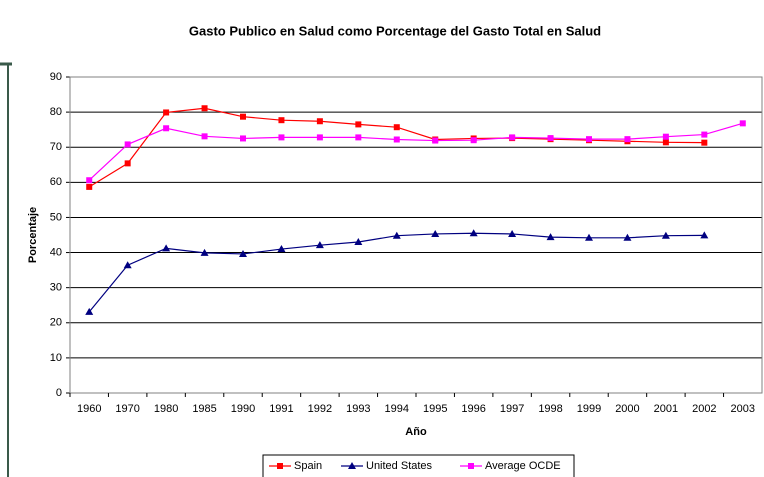  Describe the element at coordinates (473, 409) in the screenshot. I see `x-tick-label: 1996` at that location.